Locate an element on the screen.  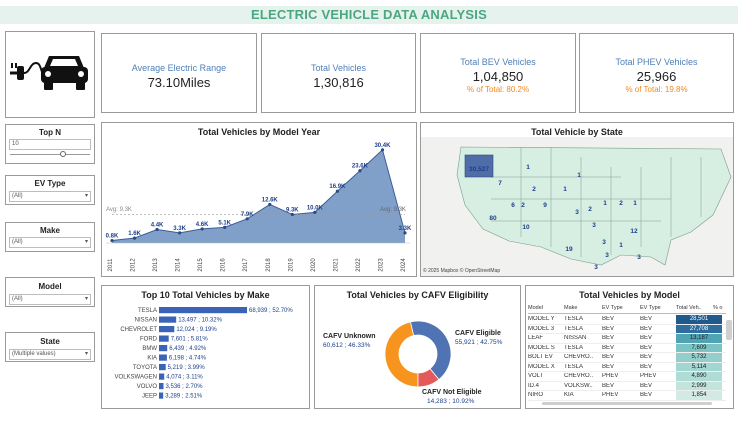
make-data-label: 3,536 ; 2.70% is located at coordinates (185, 387).